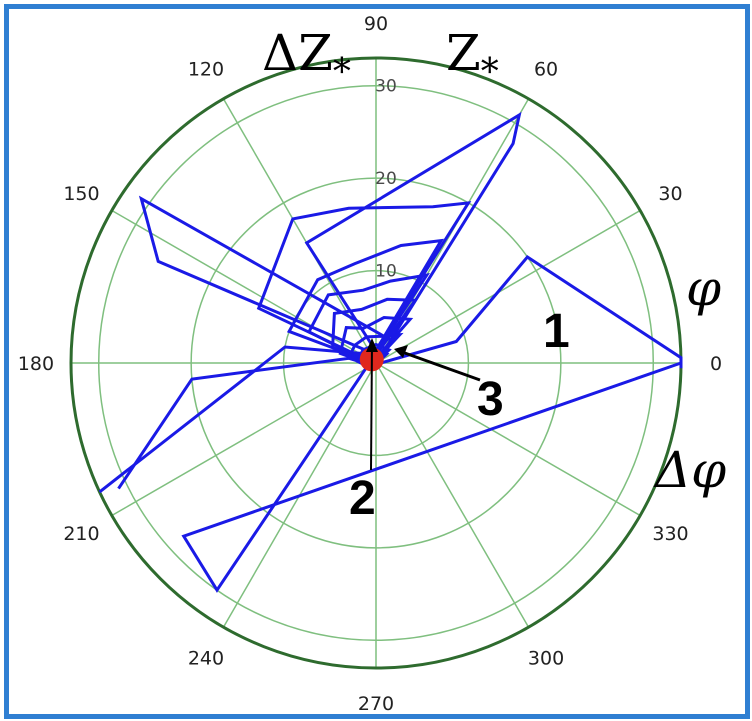 Image resolution: width=752 pixels, height=721 pixels. I want to click on axis-title-delta-phi: Δφ, so click(689, 470).